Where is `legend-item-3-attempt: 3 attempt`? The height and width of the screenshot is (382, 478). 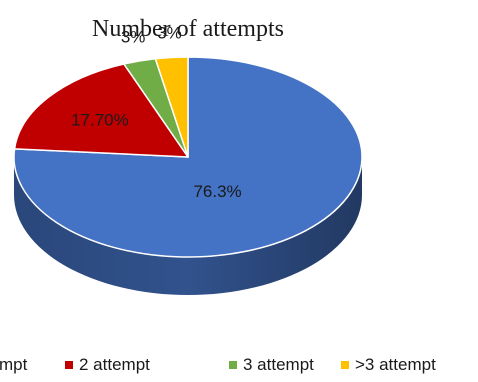 legend-item-3-attempt: 3 attempt is located at coordinates (271, 364).